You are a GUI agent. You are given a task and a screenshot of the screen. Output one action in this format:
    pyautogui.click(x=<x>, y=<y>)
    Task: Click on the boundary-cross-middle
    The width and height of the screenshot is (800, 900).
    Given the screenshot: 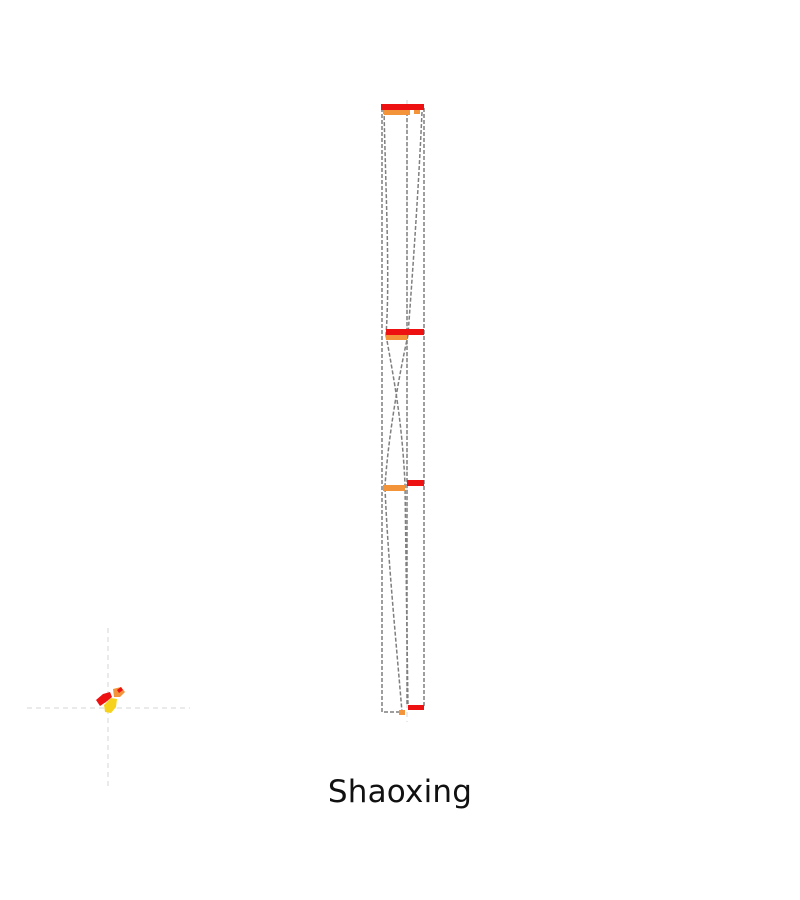 What is the action you would take?
    pyautogui.click(x=395, y=409)
    